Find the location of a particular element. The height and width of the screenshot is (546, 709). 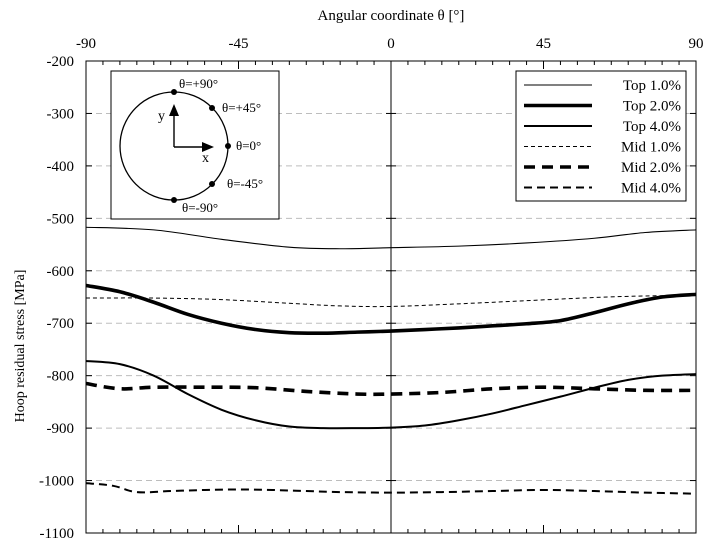

y-tick-label: -300 is located at coordinates (61, 114).